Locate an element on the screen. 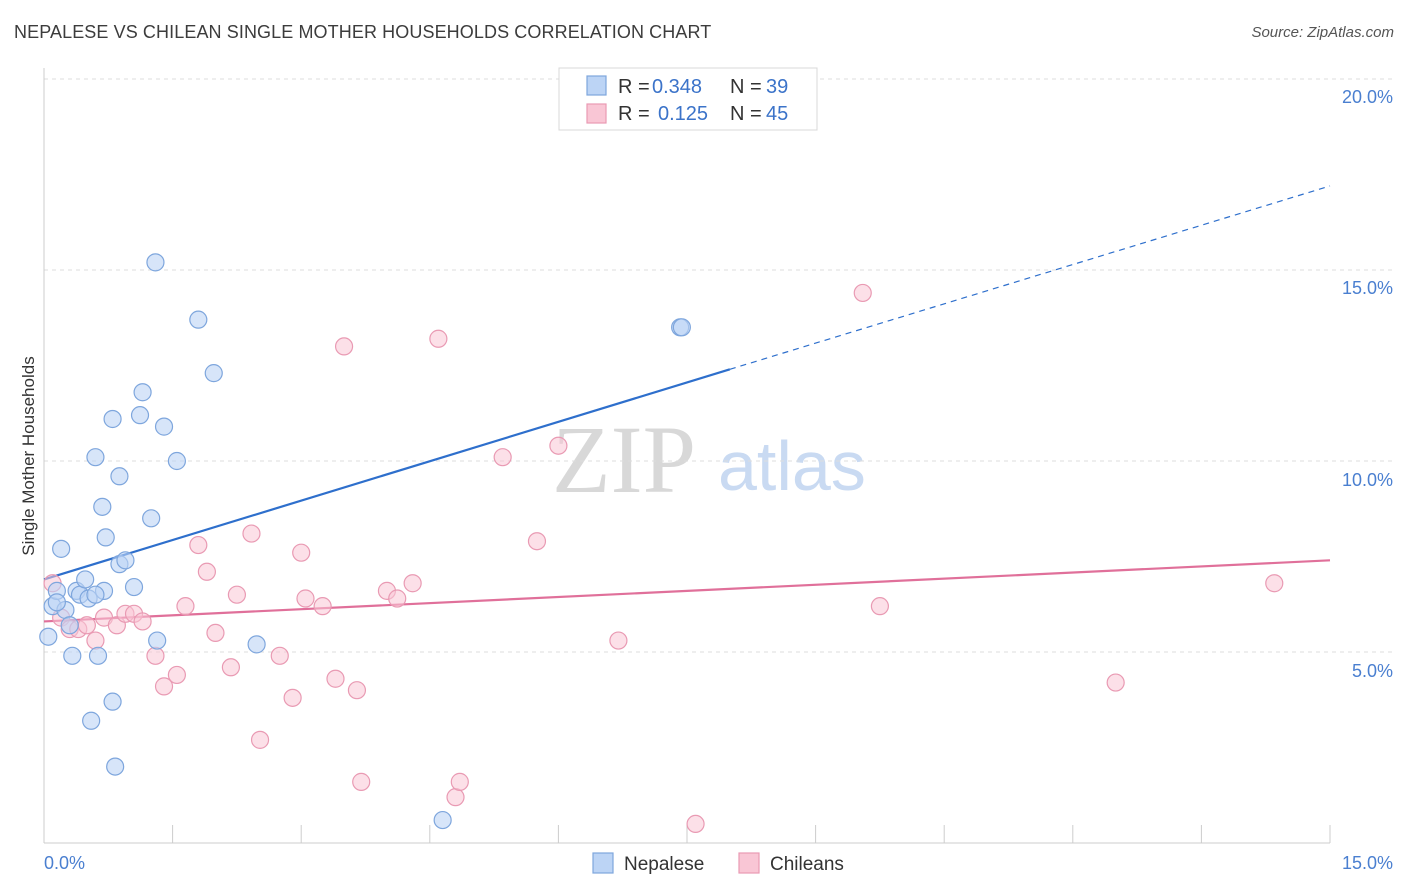 This screenshot has width=1406, height=892. watermark-atlas: atlas is located at coordinates (792, 466).